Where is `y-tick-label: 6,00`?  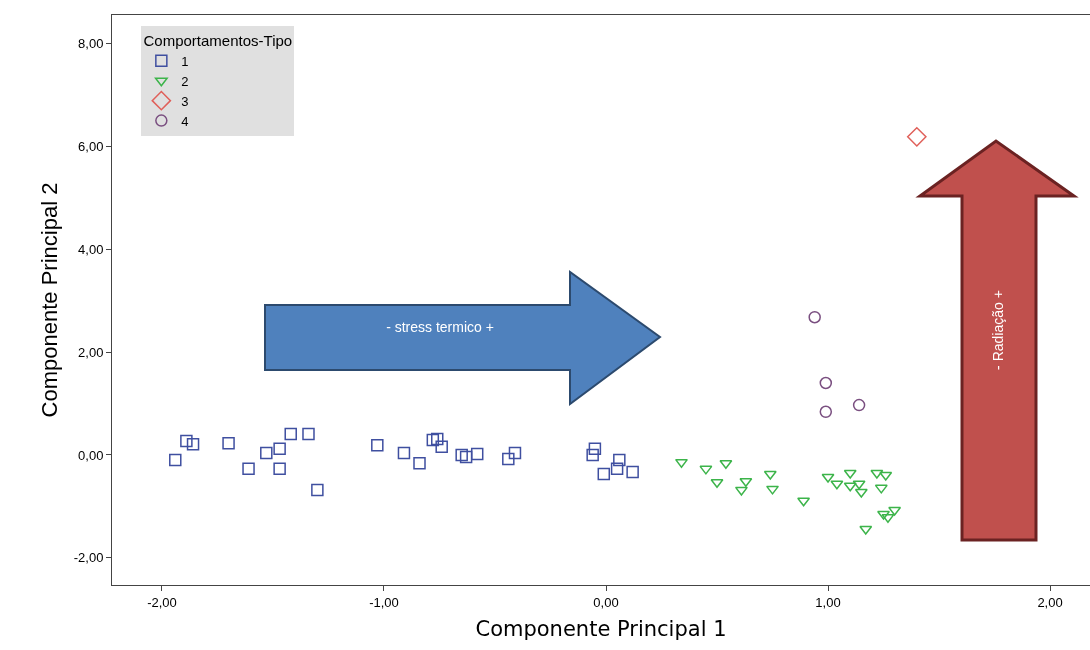 y-tick-label: 6,00 is located at coordinates (91, 147).